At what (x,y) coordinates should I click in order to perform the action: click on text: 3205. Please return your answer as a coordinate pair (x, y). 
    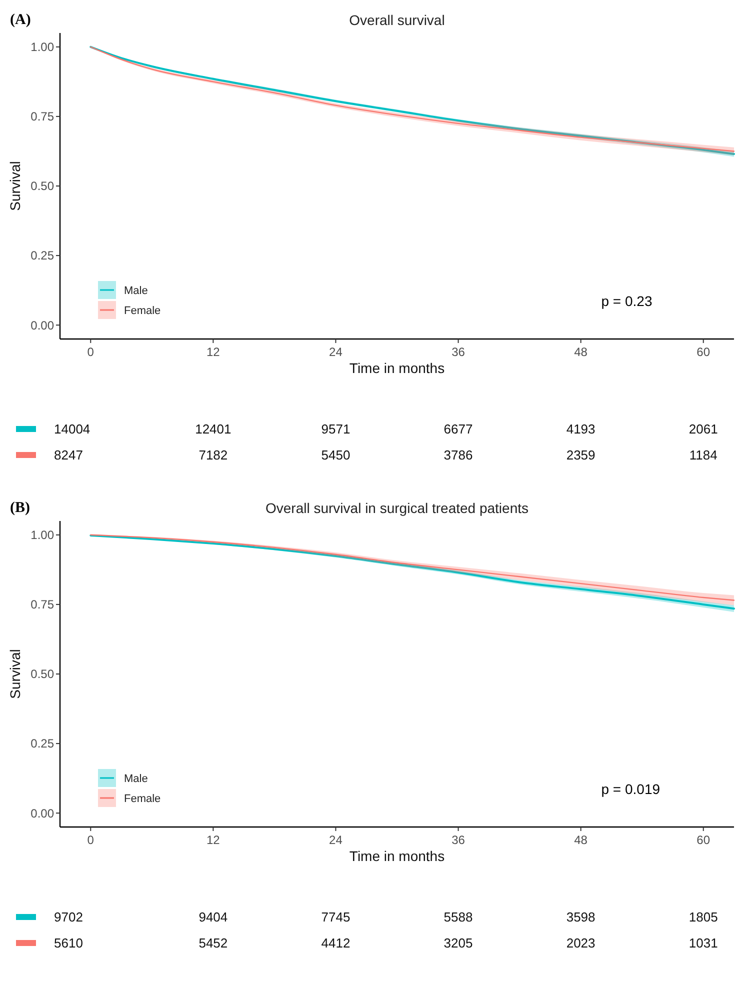
    Looking at the image, I should click on (458, 943).